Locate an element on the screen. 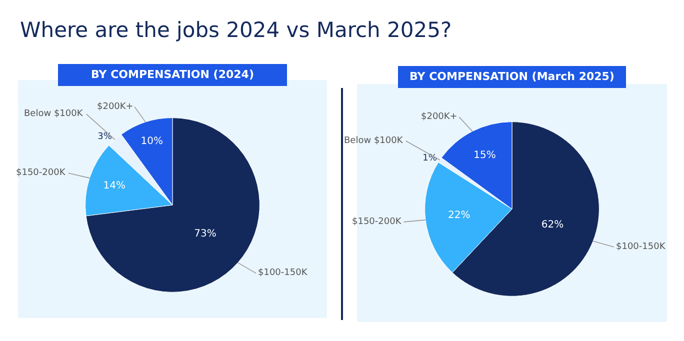 This screenshot has height=341, width=684. chart-subtitle: BY COMPENSATION (2024) is located at coordinates (172, 75).